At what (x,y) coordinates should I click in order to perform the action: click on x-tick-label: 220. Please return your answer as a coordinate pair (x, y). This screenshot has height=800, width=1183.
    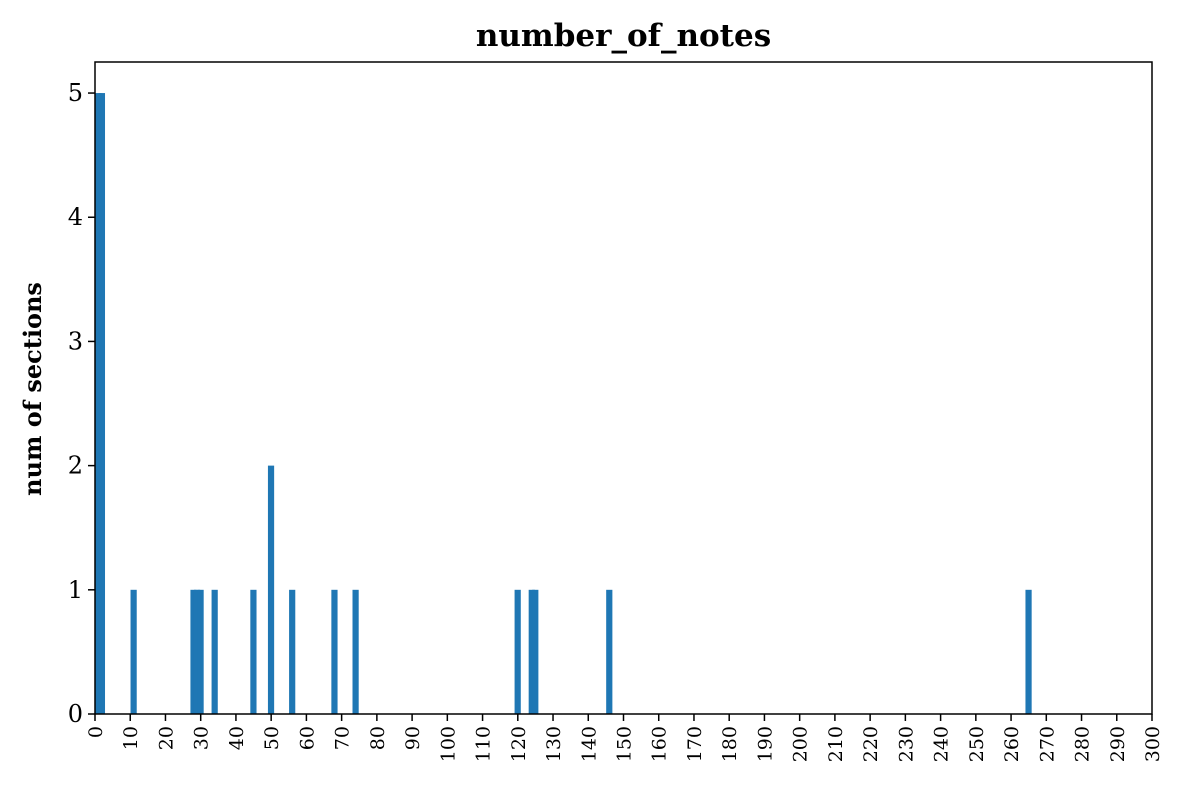
    Looking at the image, I should click on (871, 744).